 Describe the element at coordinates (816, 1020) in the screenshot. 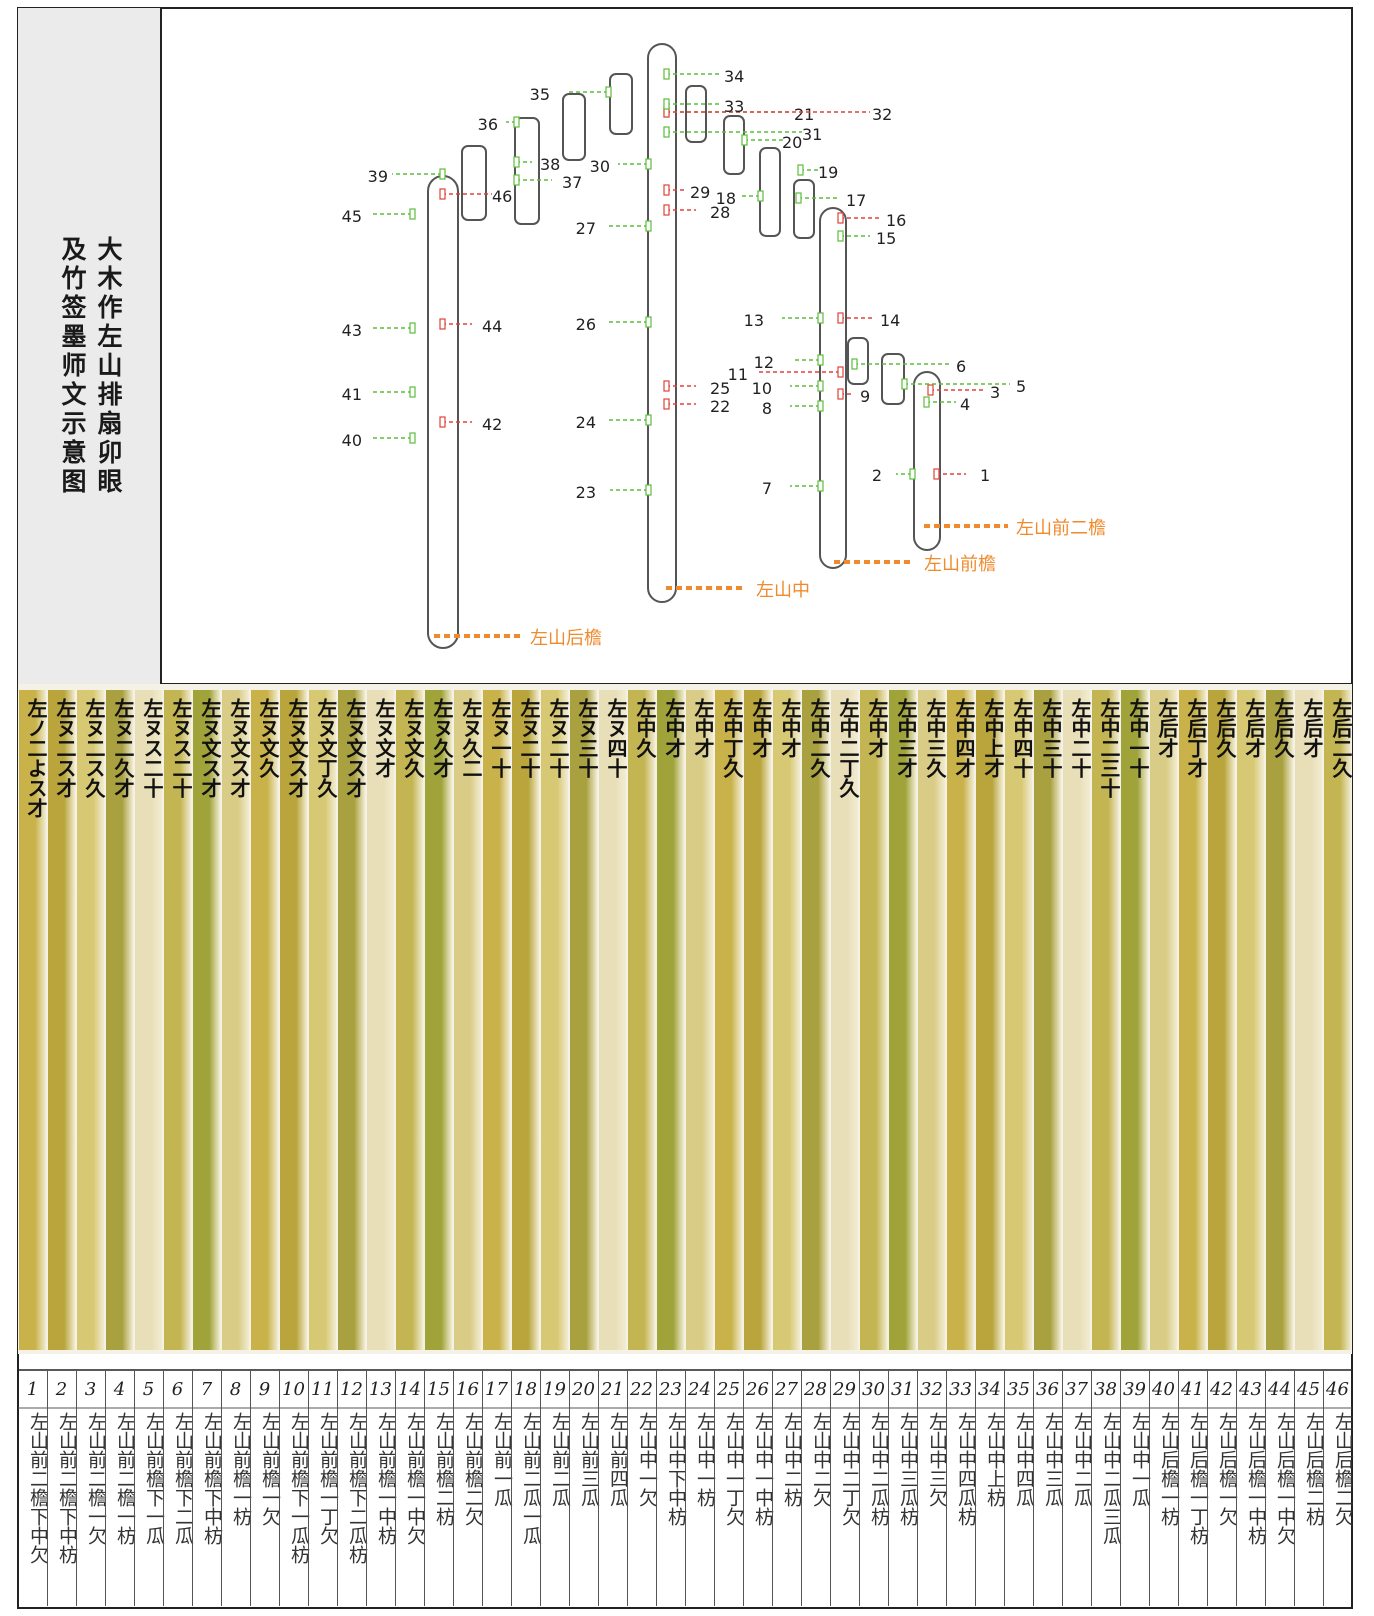

I see `bamboo-slat: 左中二久` at that location.